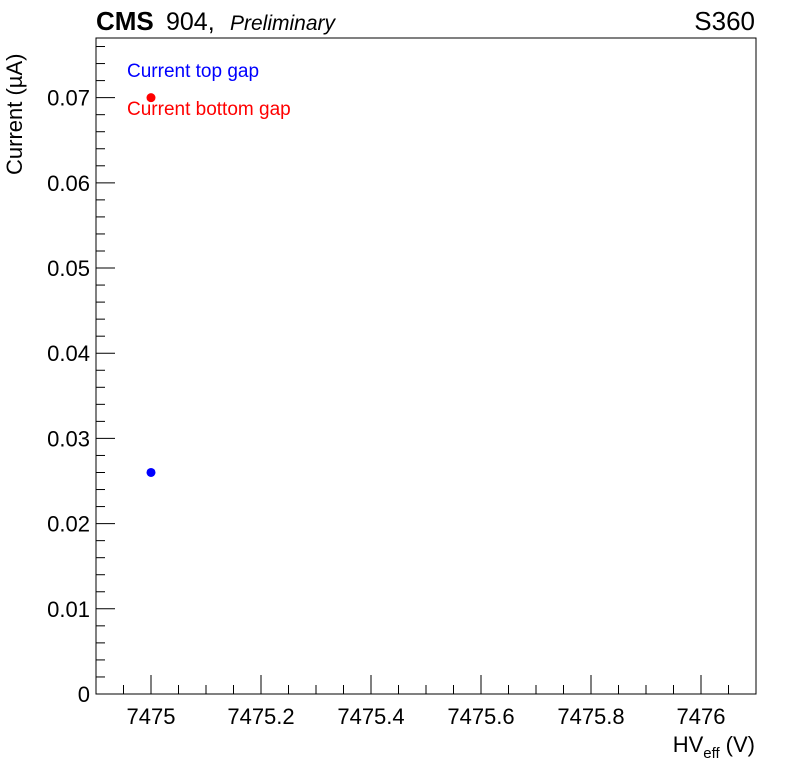 The height and width of the screenshot is (772, 796). I want to click on status-label: Preliminary, so click(283, 23).